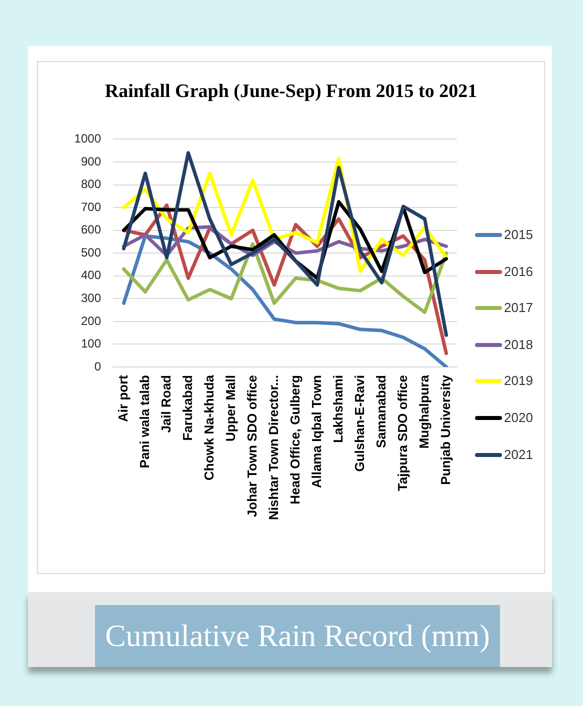 The width and height of the screenshot is (583, 706). Describe the element at coordinates (91, 321) in the screenshot. I see `y-tick-label: 200` at that location.